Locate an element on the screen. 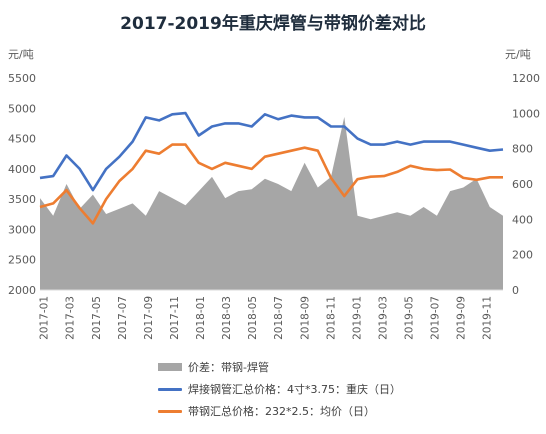 The width and height of the screenshot is (546, 434). y-right-tick-label: 600 is located at coordinates (522, 184).